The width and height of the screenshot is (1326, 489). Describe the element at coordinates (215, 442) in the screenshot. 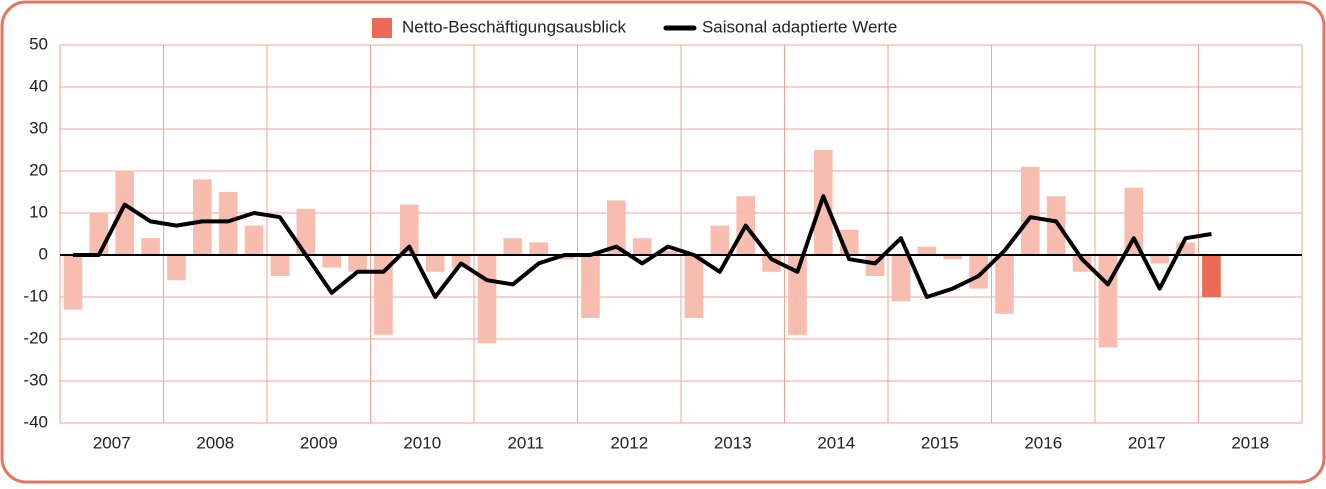

I see `x-tick-label: 2008` at that location.